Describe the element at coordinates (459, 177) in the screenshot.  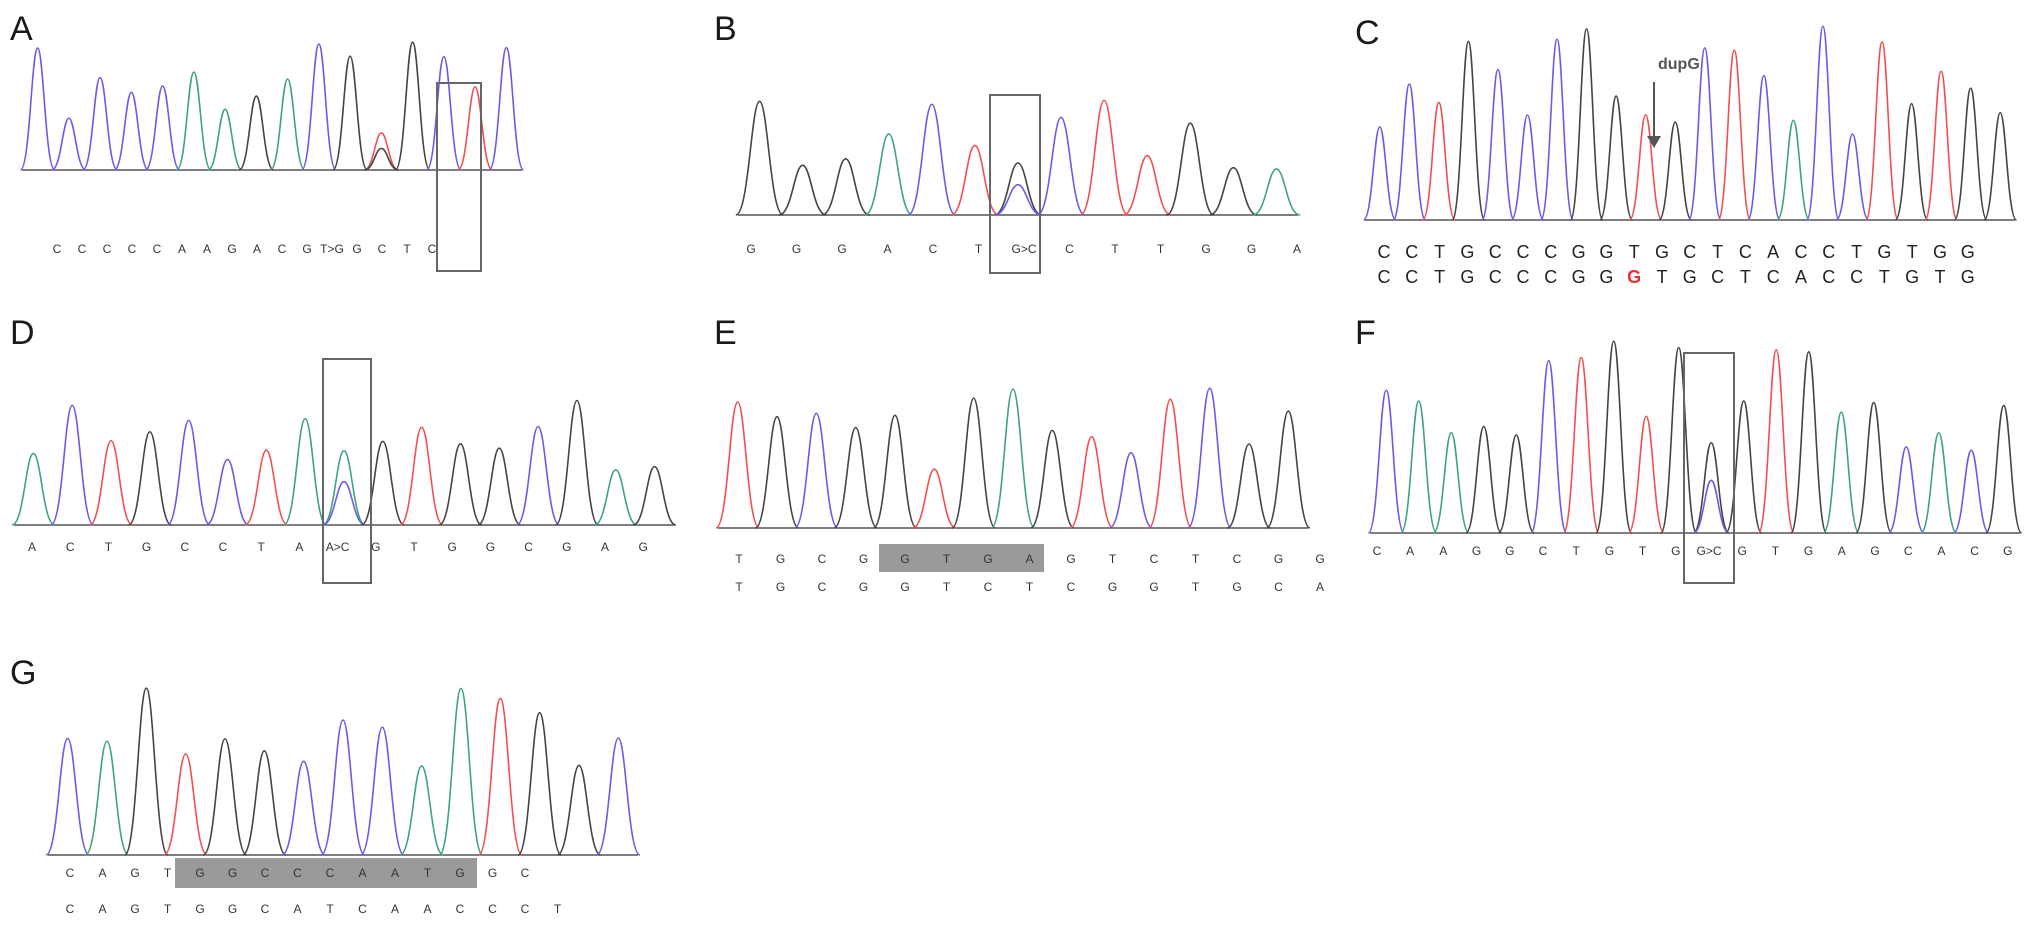
I see `mutation-box-a` at that location.